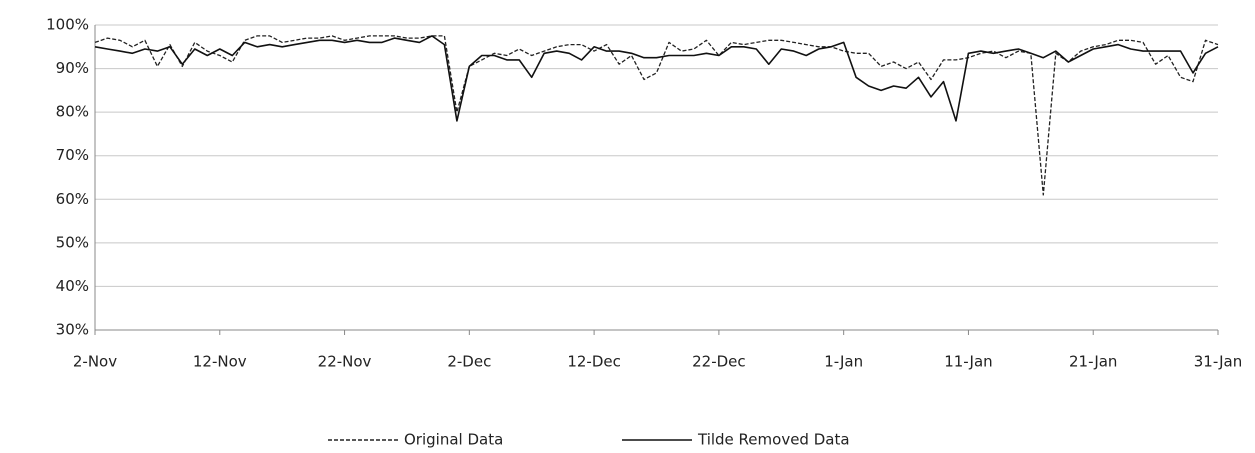  What do you see at coordinates (67, 25) in the screenshot?
I see `y-tick-label: 100%` at bounding box center [67, 25].